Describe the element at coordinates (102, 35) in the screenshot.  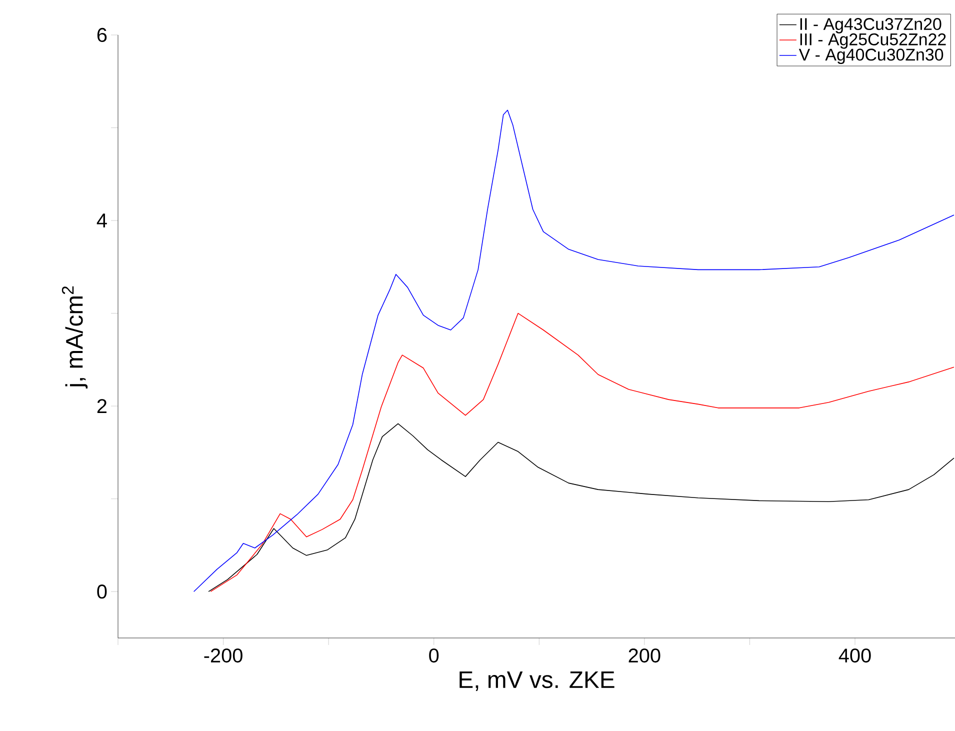
I see `y-tick-label: 6` at that location.